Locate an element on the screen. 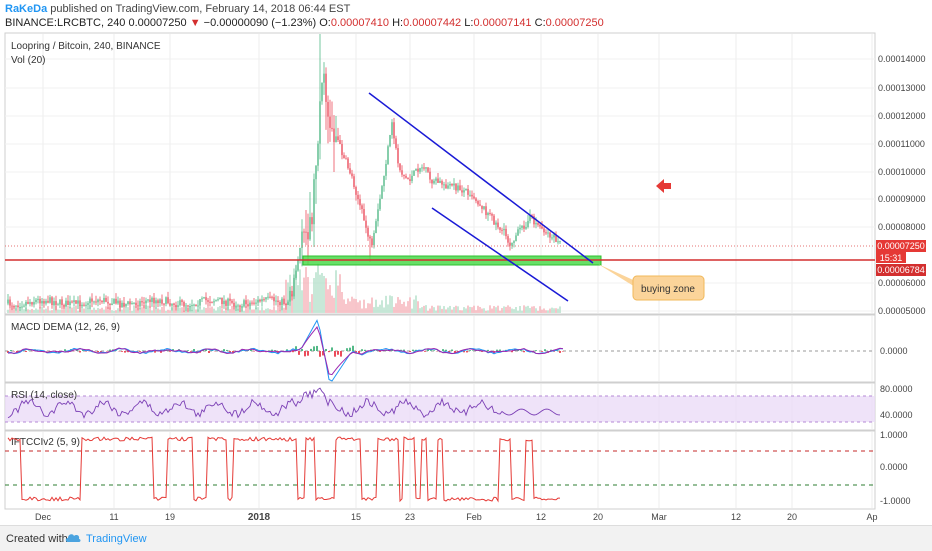 This screenshot has width=932, height=551. x-tick-label: 2018 is located at coordinates (259, 517).